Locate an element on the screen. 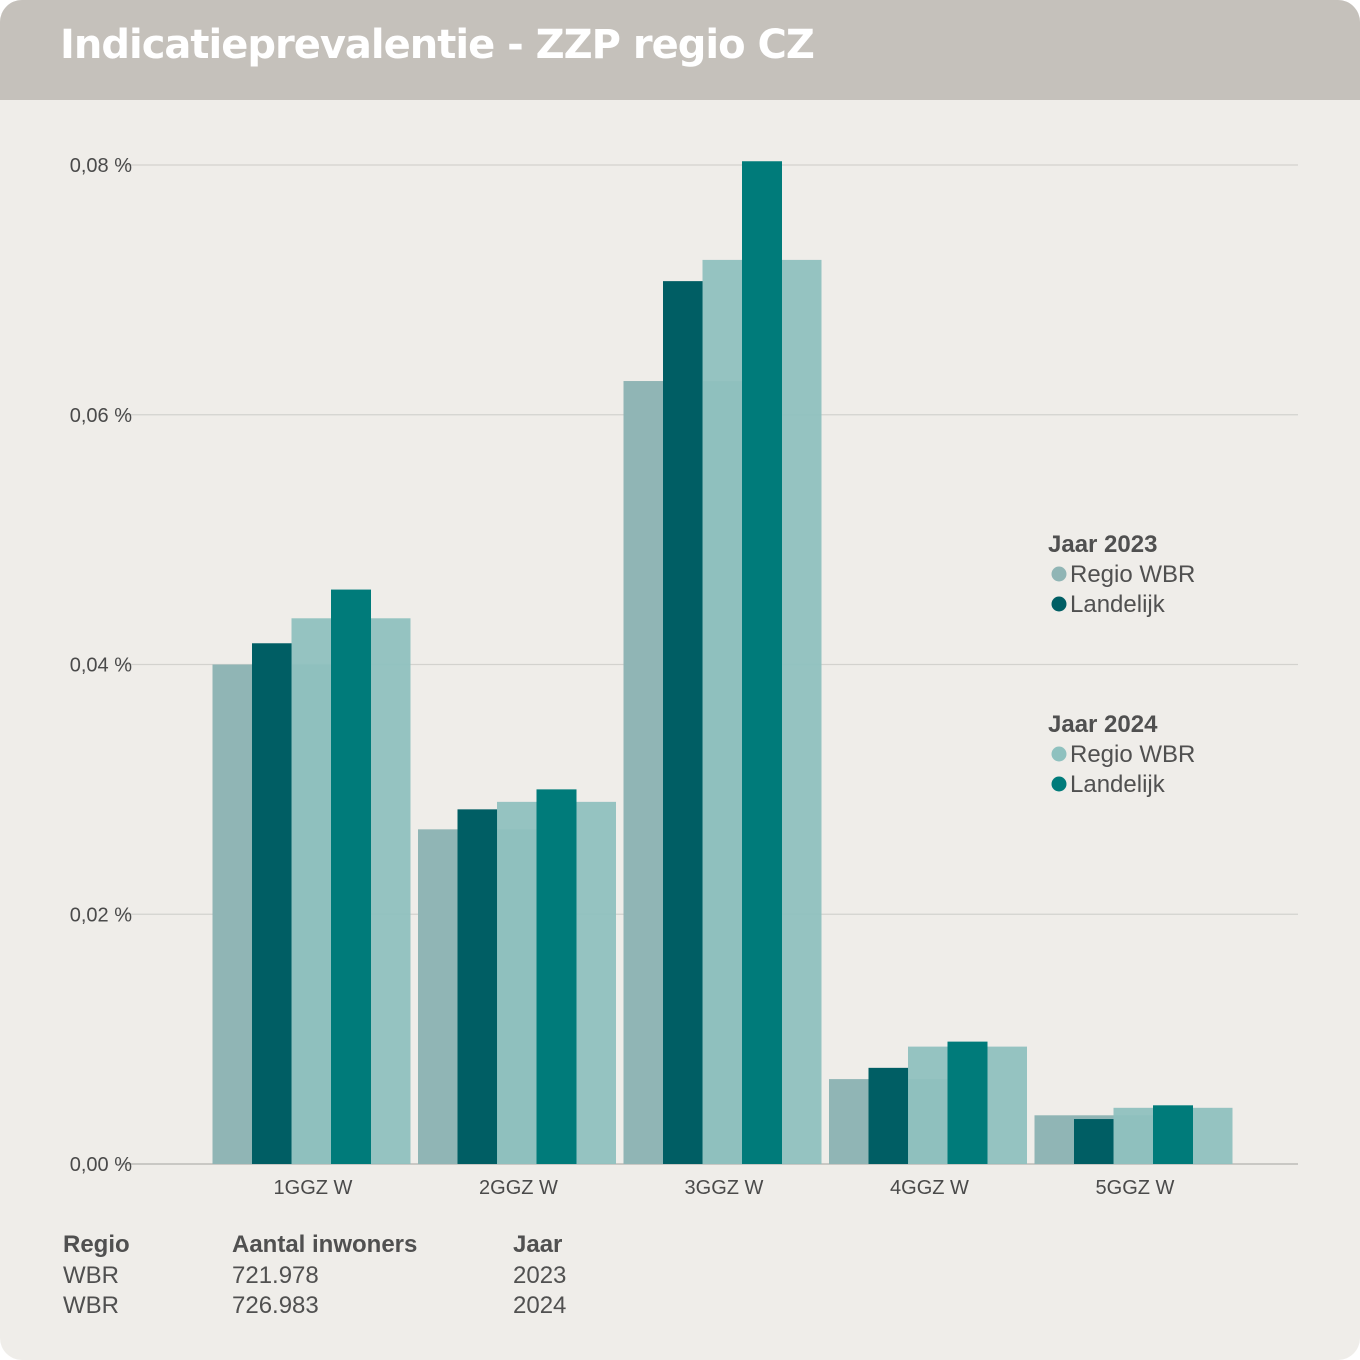 This screenshot has height=1360, width=1360. y-tick-label: 0,02 % is located at coordinates (101, 915).